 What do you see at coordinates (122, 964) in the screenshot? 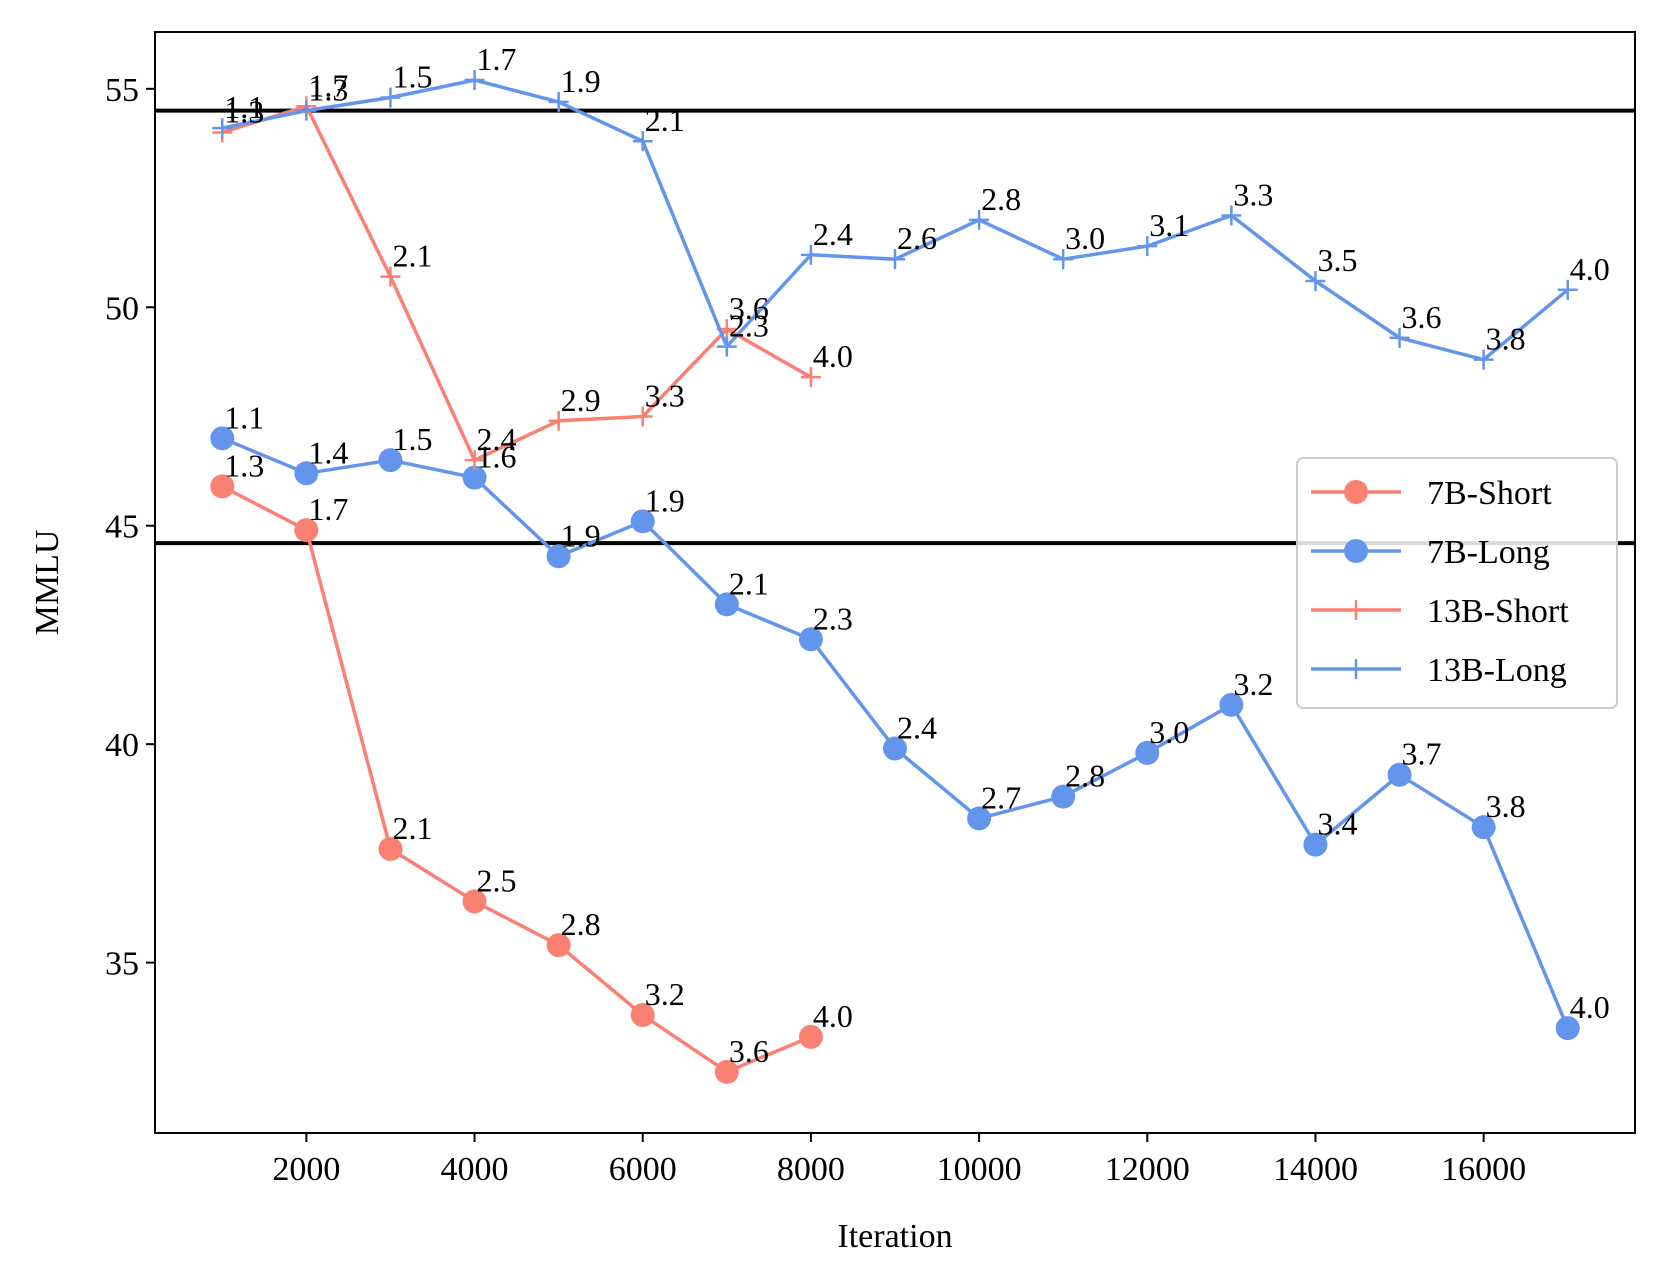
I see `y-tick-label: 35` at bounding box center [122, 964].